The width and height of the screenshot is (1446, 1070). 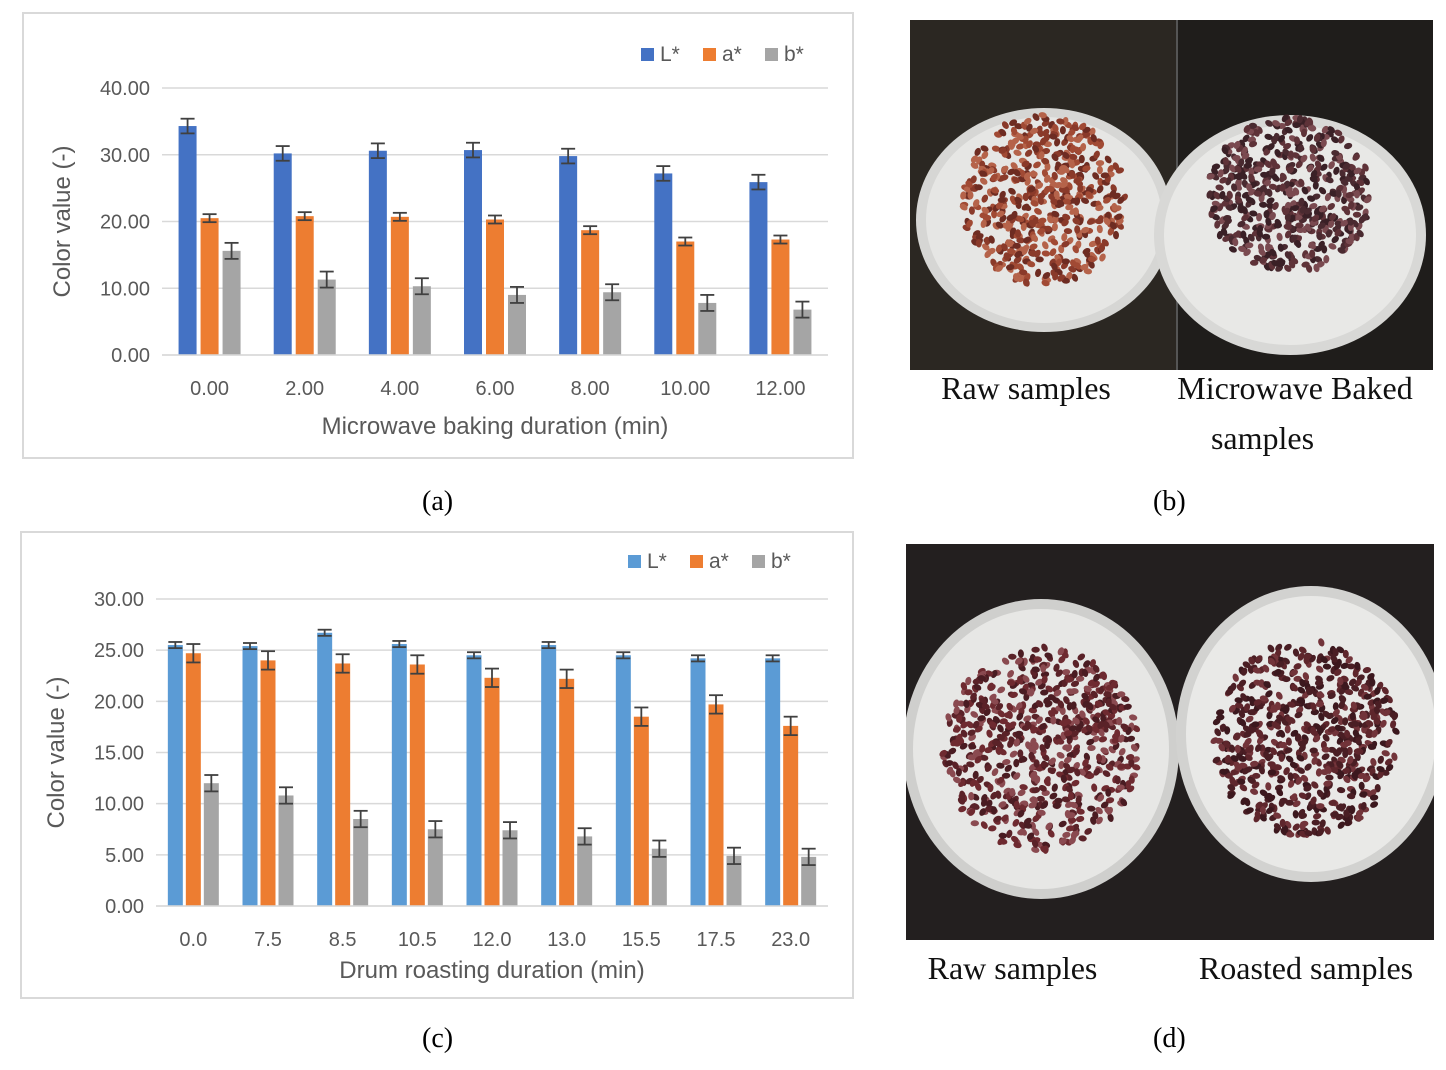 I want to click on y-axis-title: Color value (-), so click(x=62, y=221).